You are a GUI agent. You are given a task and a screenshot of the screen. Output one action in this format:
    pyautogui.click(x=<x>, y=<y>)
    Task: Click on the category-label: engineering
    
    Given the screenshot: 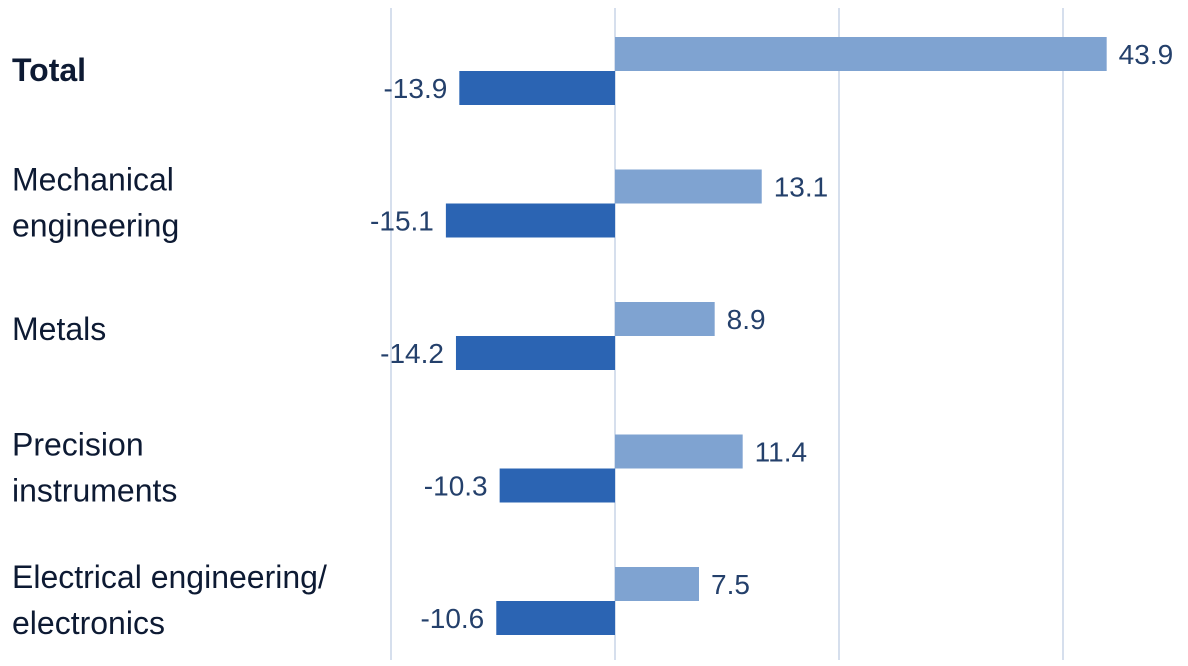 What is the action you would take?
    pyautogui.click(x=95, y=226)
    